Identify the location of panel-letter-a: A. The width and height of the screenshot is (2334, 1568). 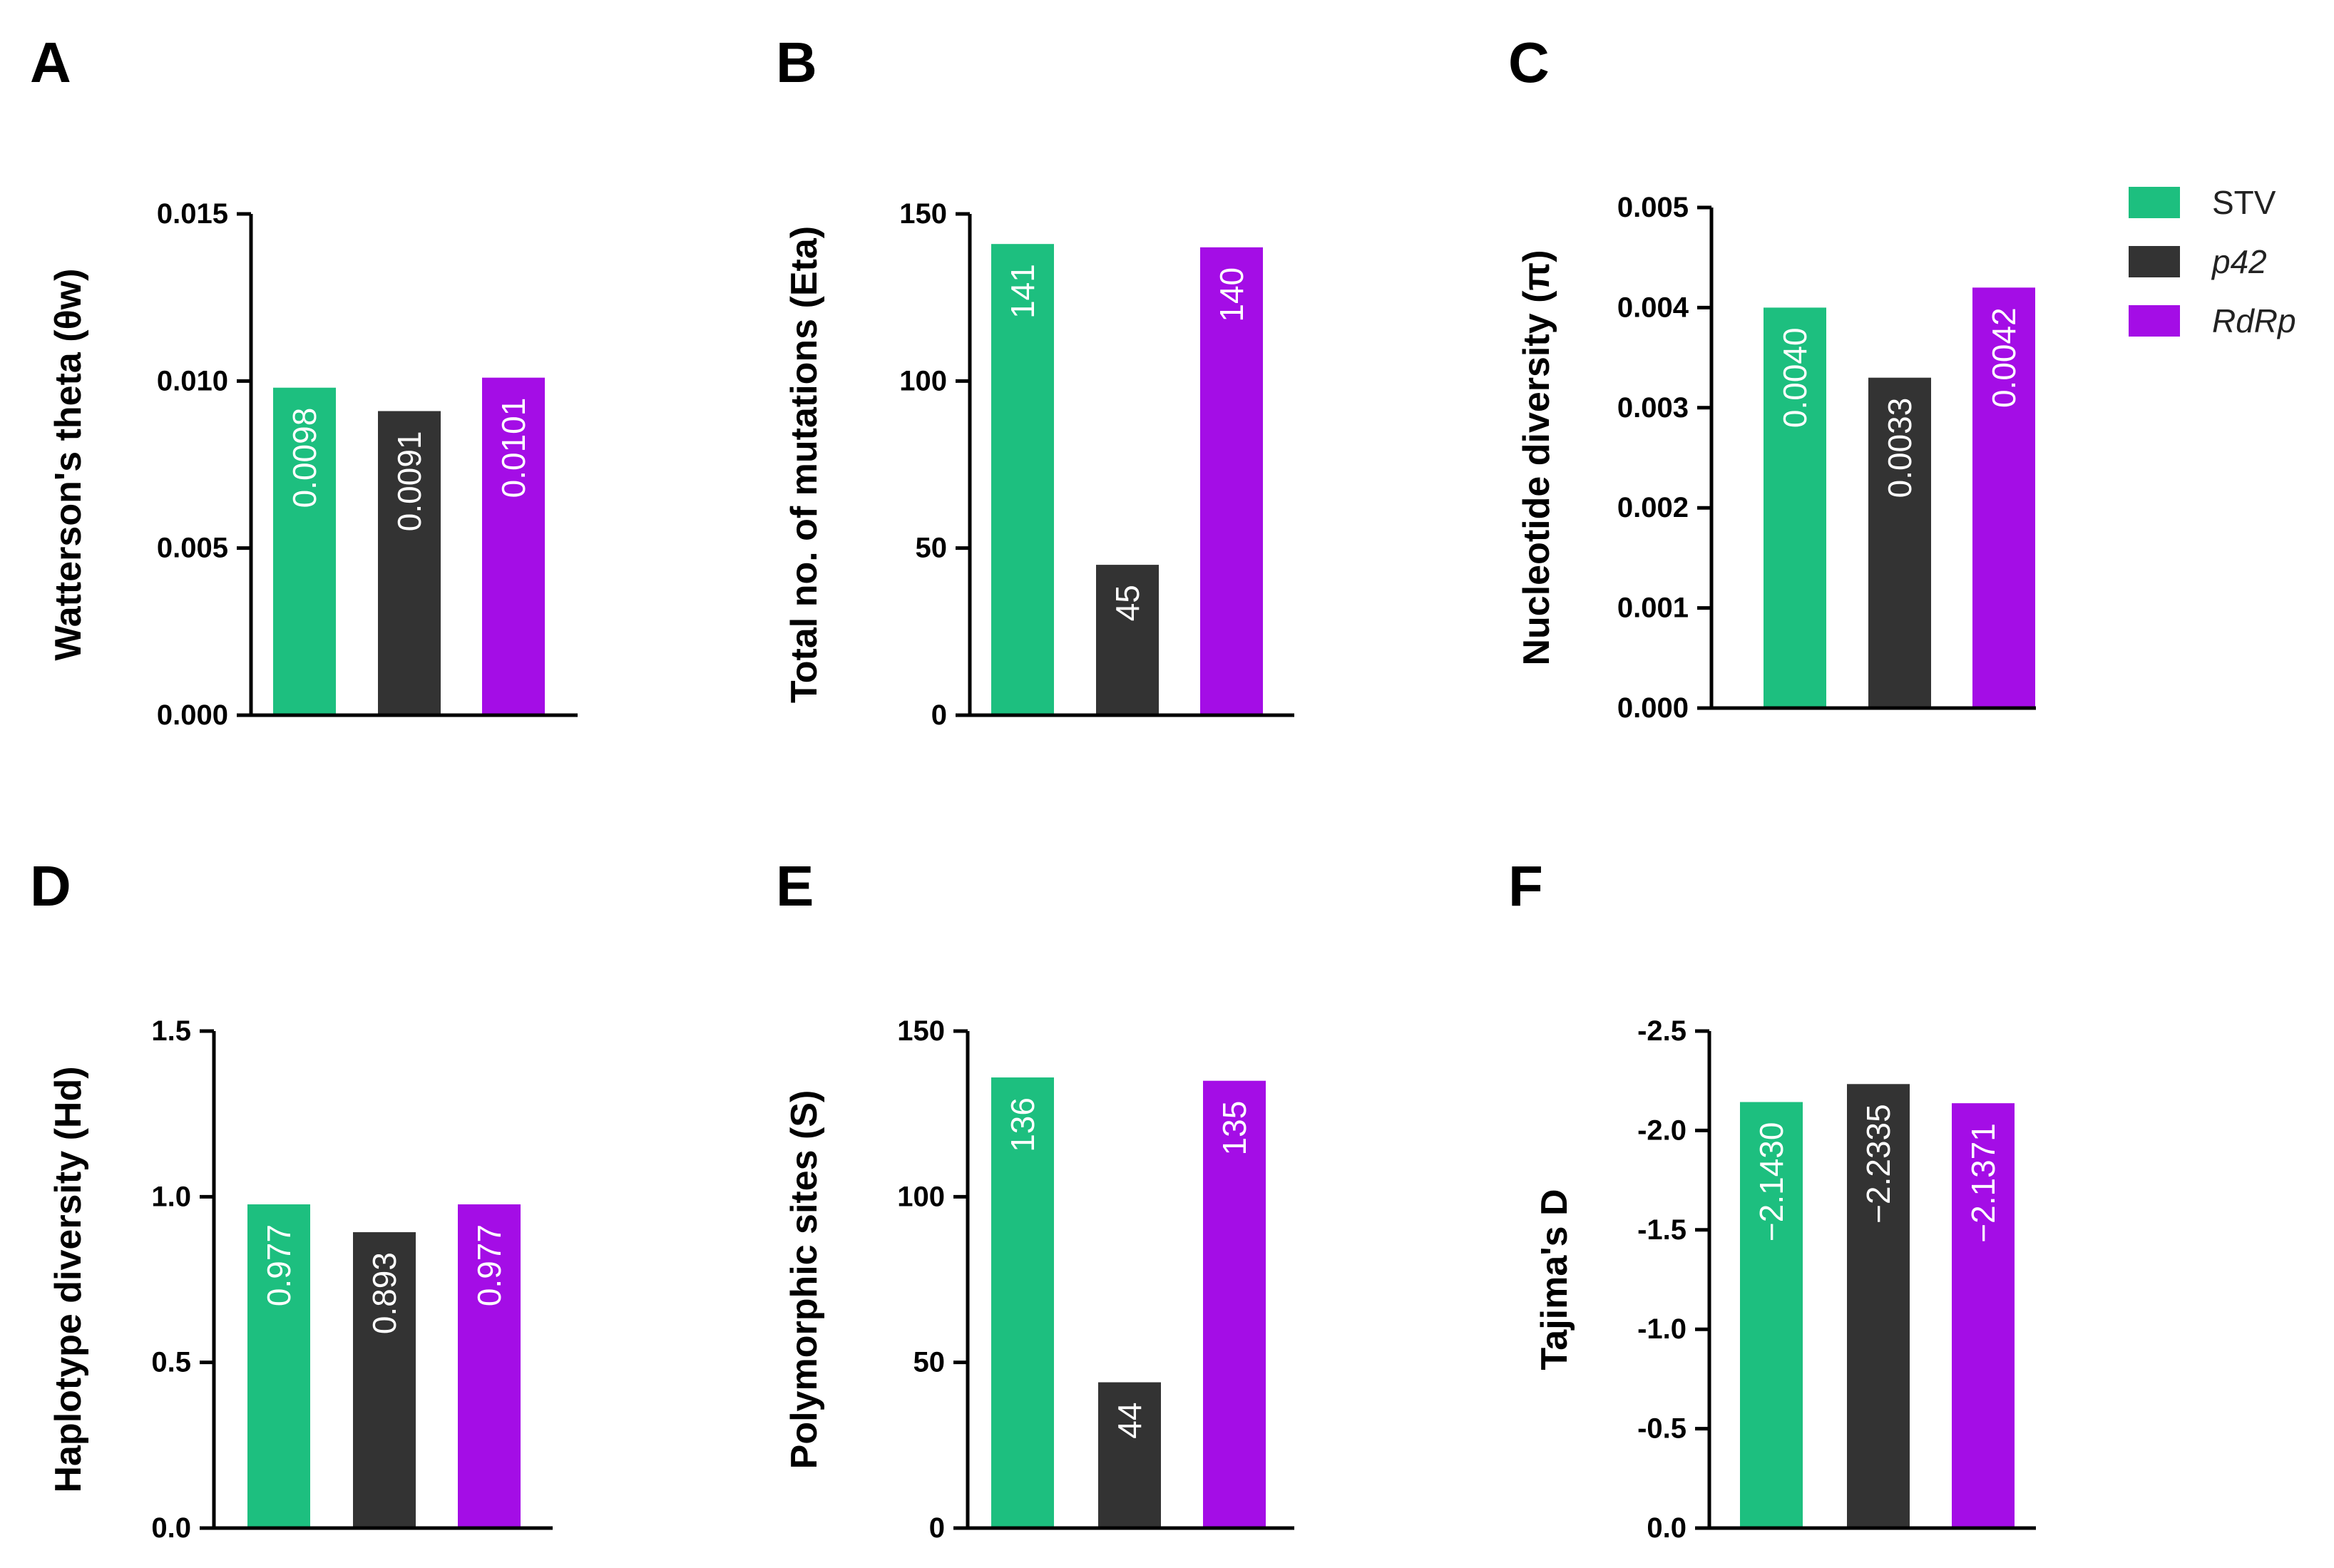
(50, 62).